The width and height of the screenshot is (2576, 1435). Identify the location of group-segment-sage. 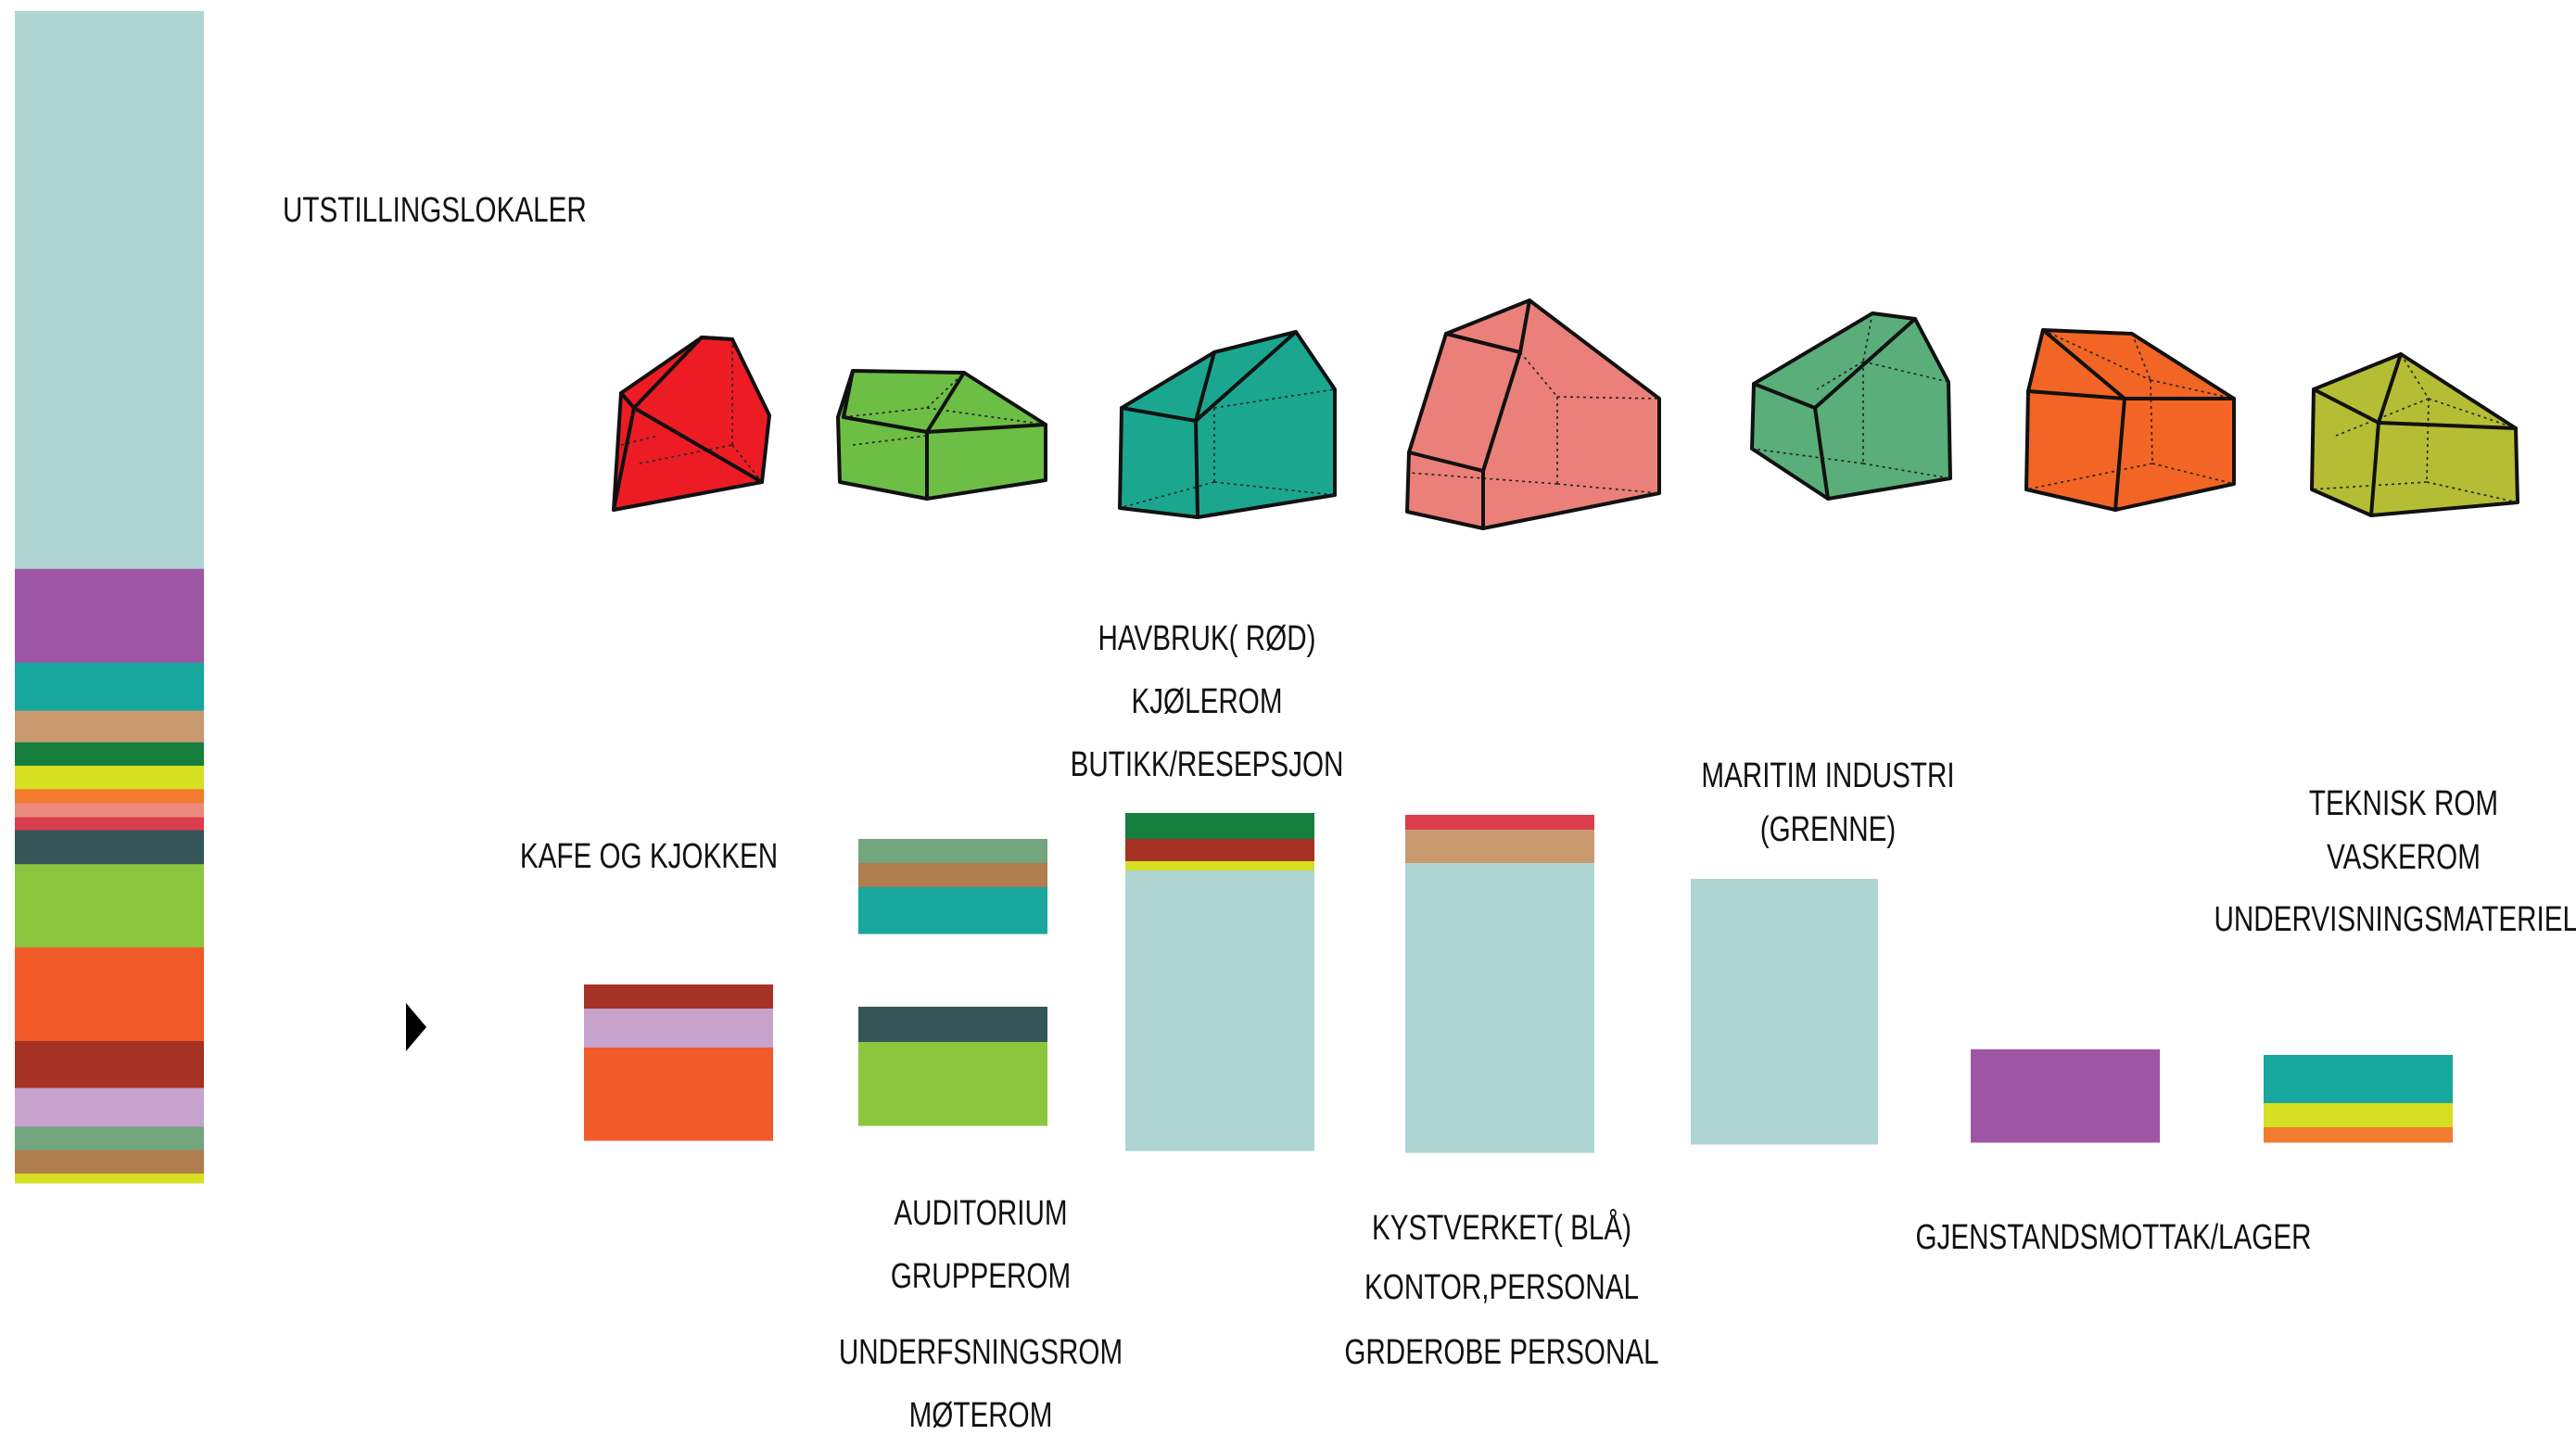
(952, 851).